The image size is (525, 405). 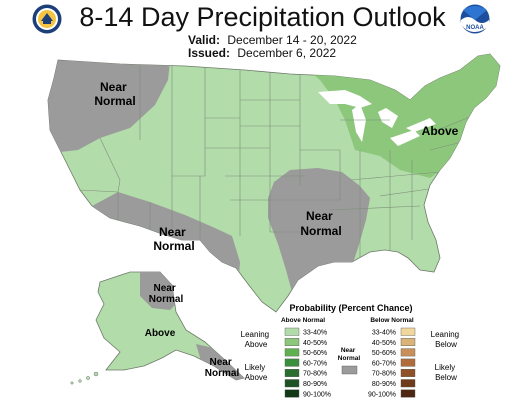 What do you see at coordinates (440, 131) in the screenshot?
I see `label-northeast-above: Above` at bounding box center [440, 131].